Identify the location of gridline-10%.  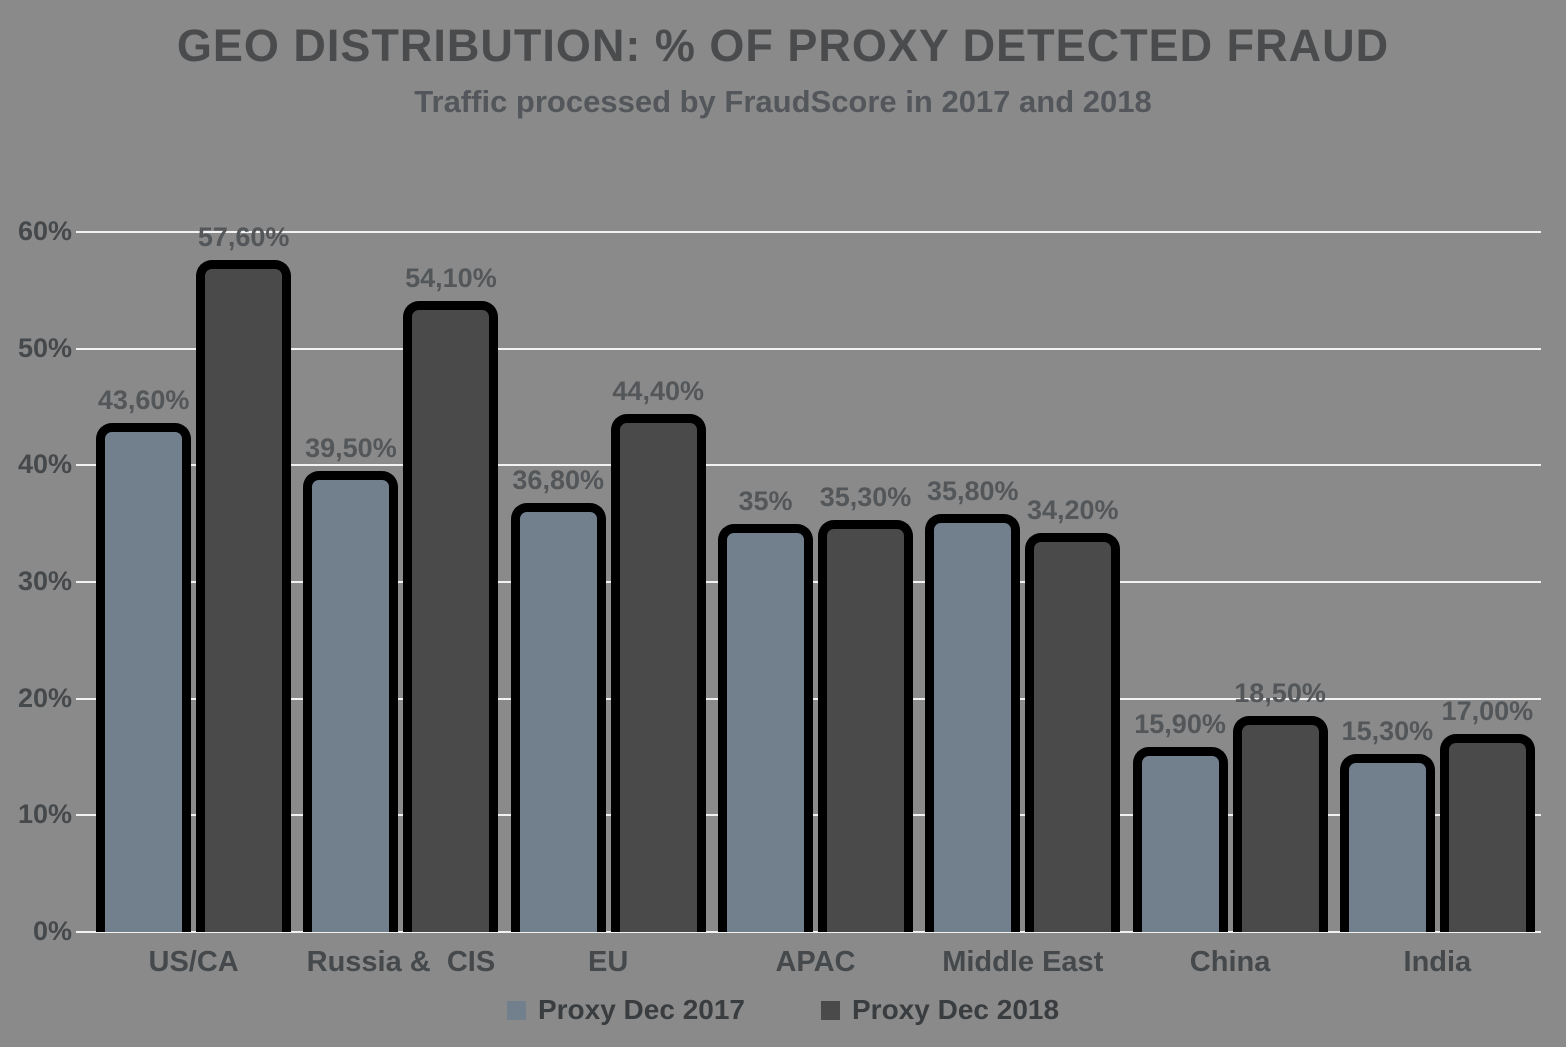
(815, 815).